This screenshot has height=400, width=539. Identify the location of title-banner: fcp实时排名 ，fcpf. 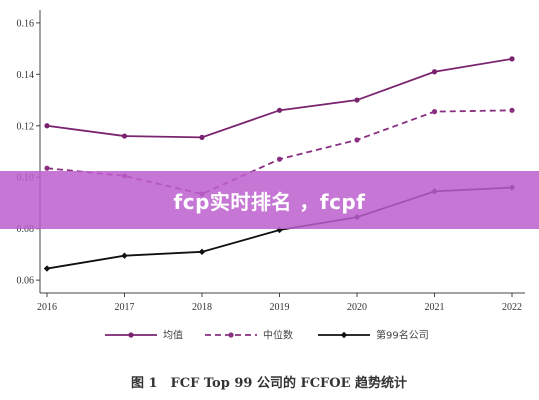
(269, 200).